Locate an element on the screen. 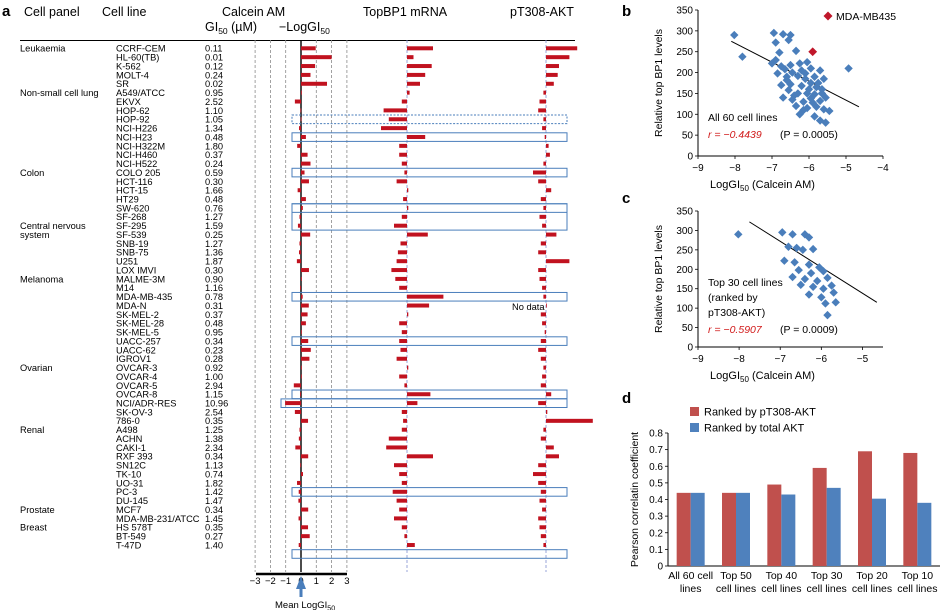 This screenshot has width=946, height=615. cell-line-name: LOX IMVI is located at coordinates (136, 270).